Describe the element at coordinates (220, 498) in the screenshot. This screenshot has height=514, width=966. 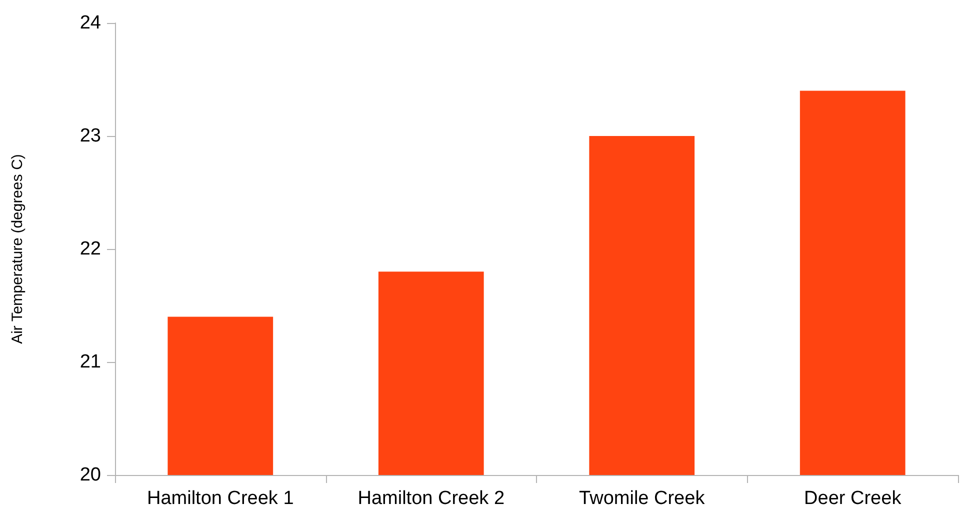
I see `x-tick-label: Hamilton Creek 1` at that location.